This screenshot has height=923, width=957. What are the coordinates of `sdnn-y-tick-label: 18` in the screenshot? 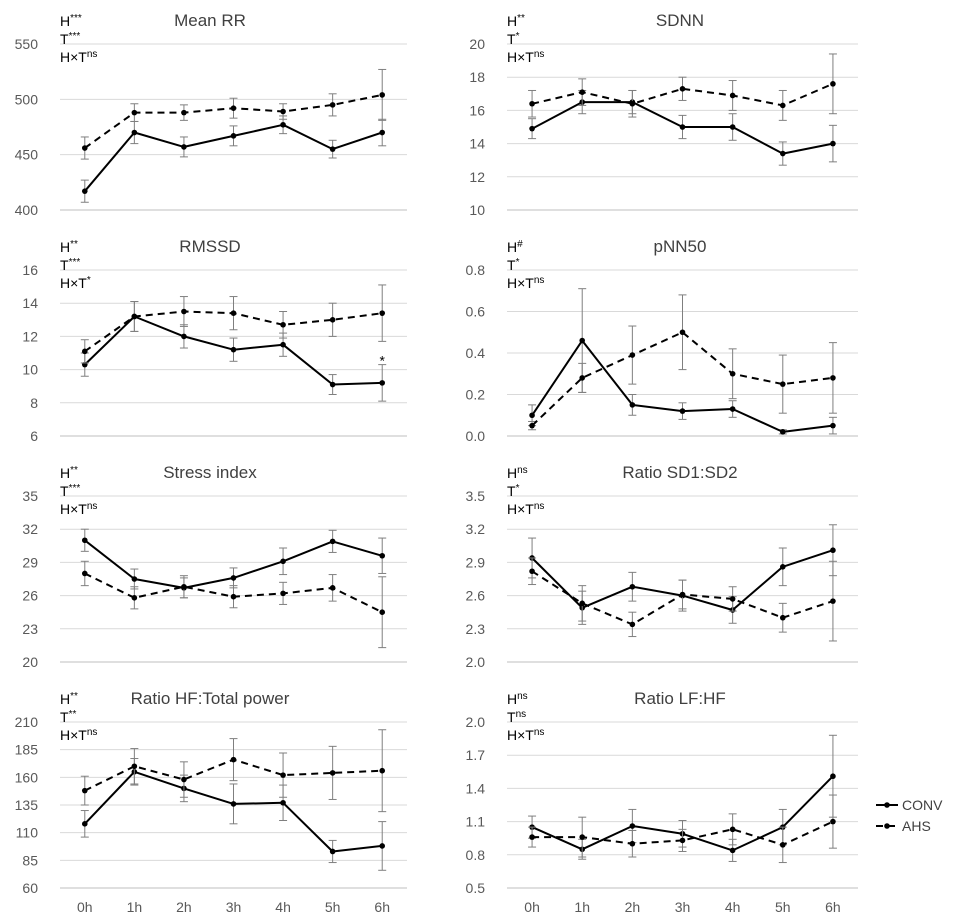 It's located at (477, 77).